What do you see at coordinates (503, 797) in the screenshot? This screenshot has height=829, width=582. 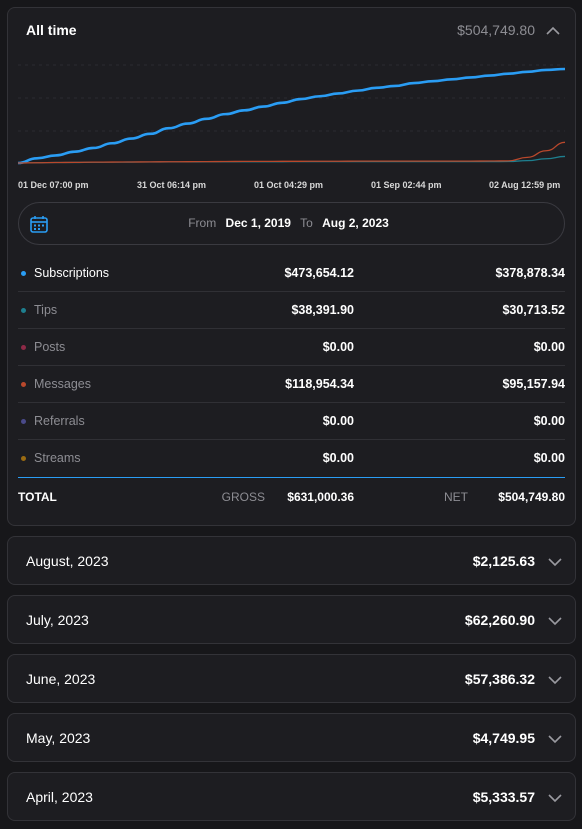 I see `month-value: $5,333.57` at bounding box center [503, 797].